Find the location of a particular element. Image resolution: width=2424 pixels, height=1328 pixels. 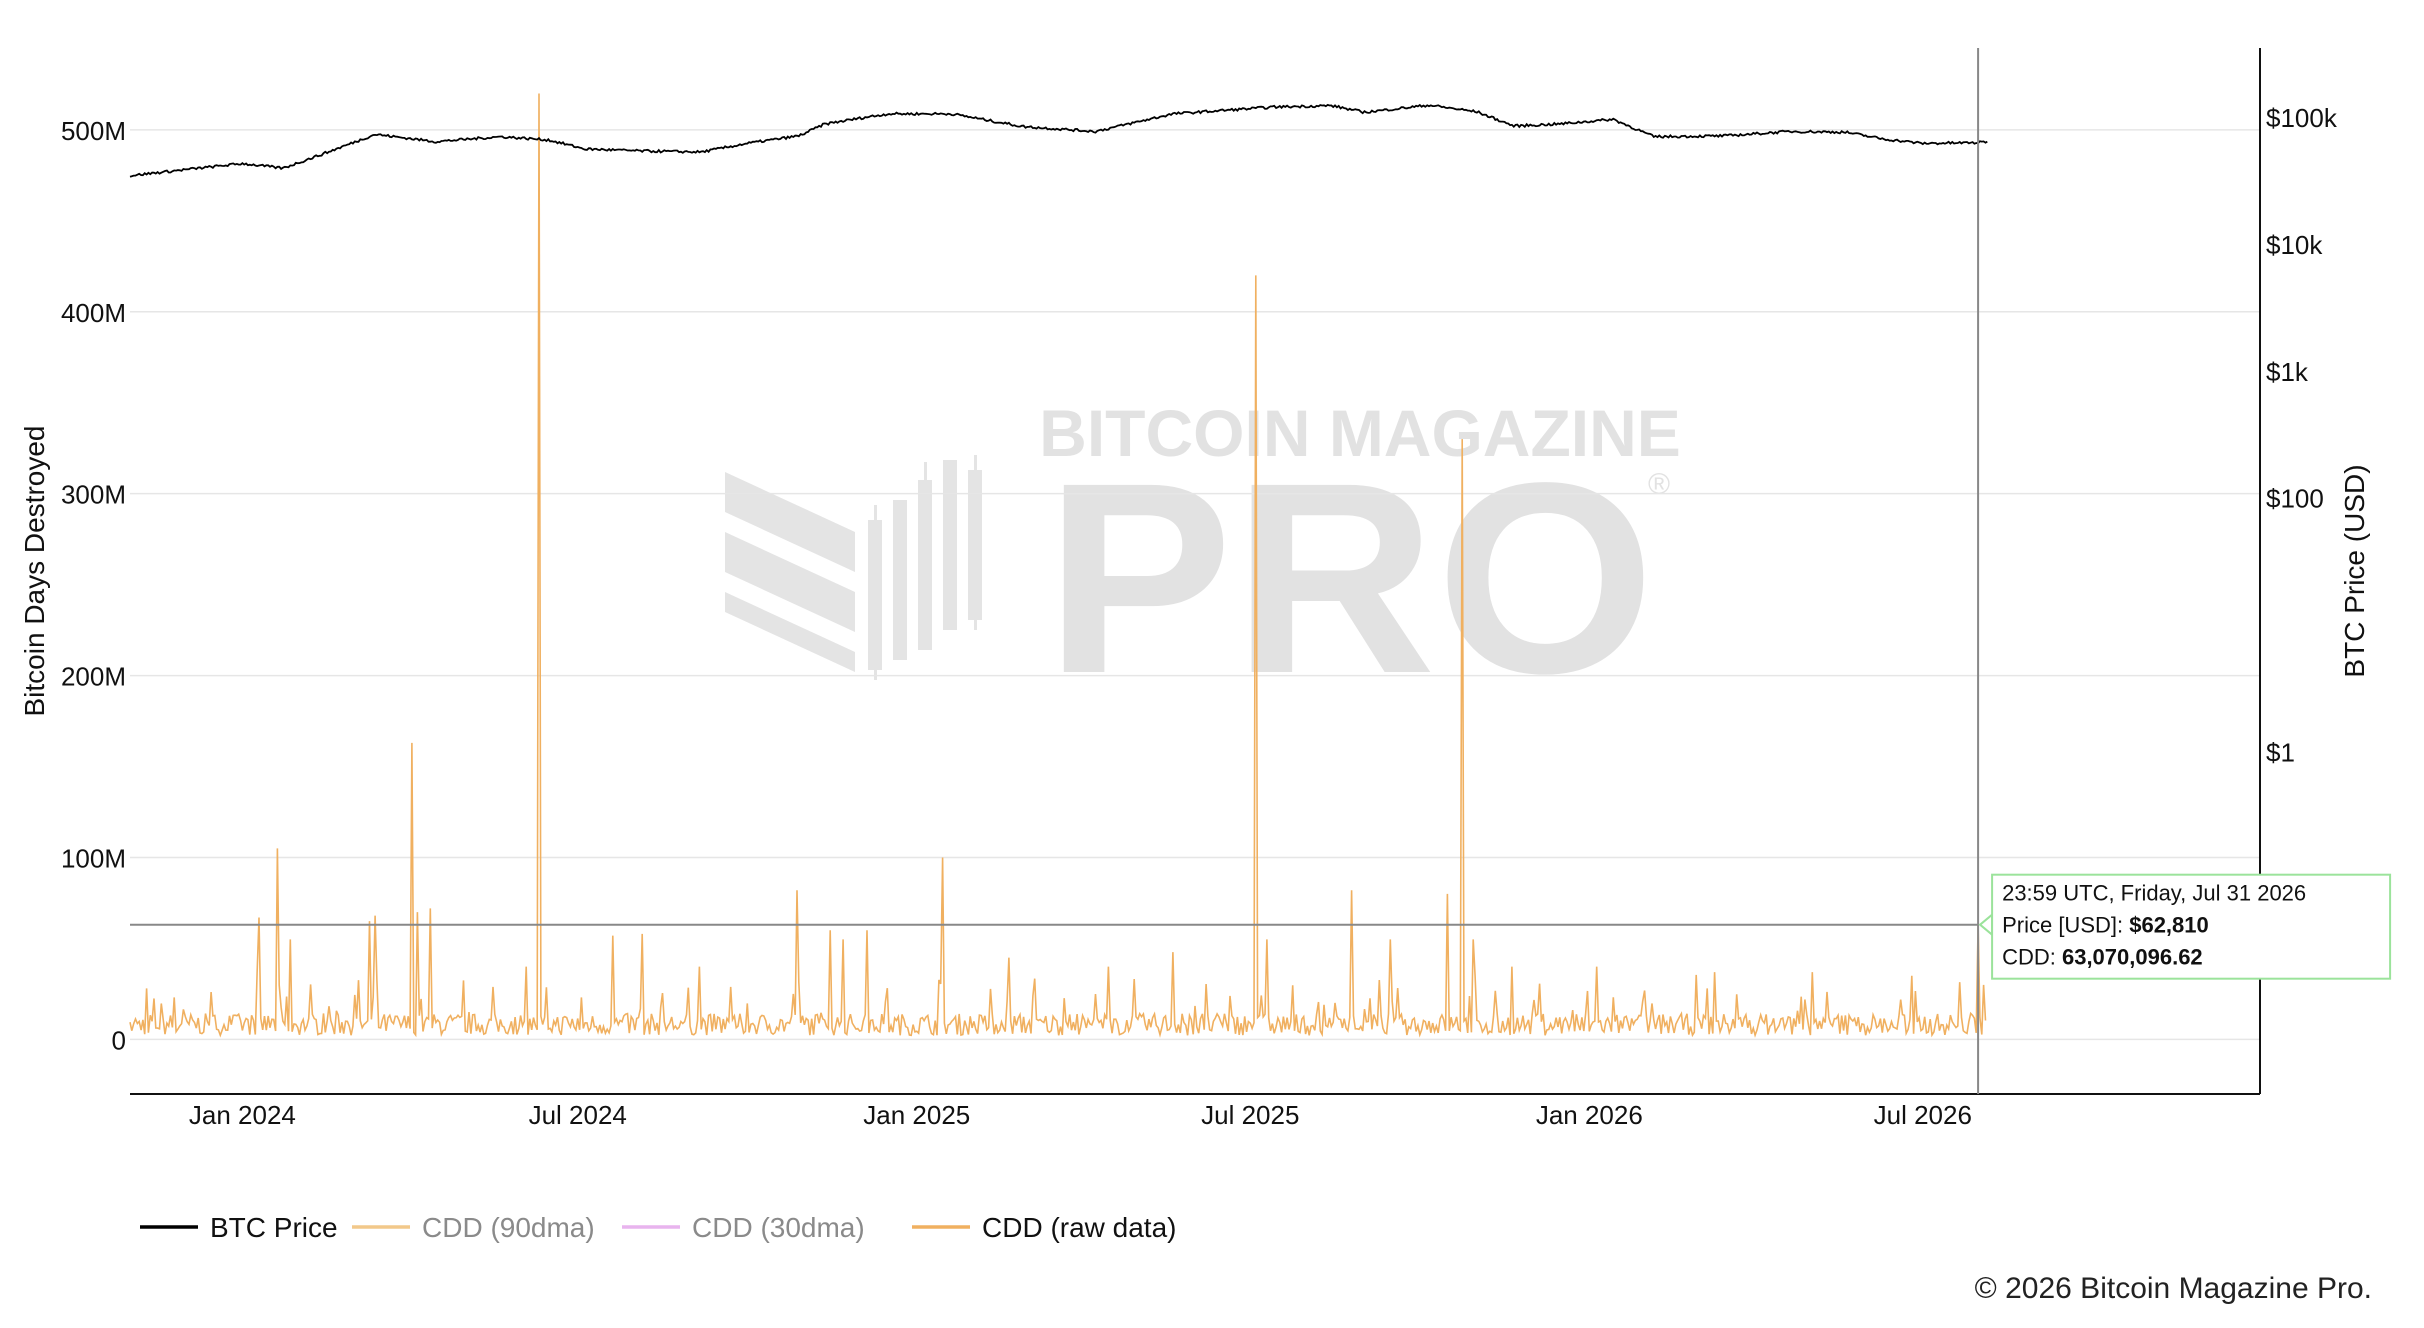

copyright-footer: © 2026 Bitcoin Magazine Pro. is located at coordinates (2173, 1288).